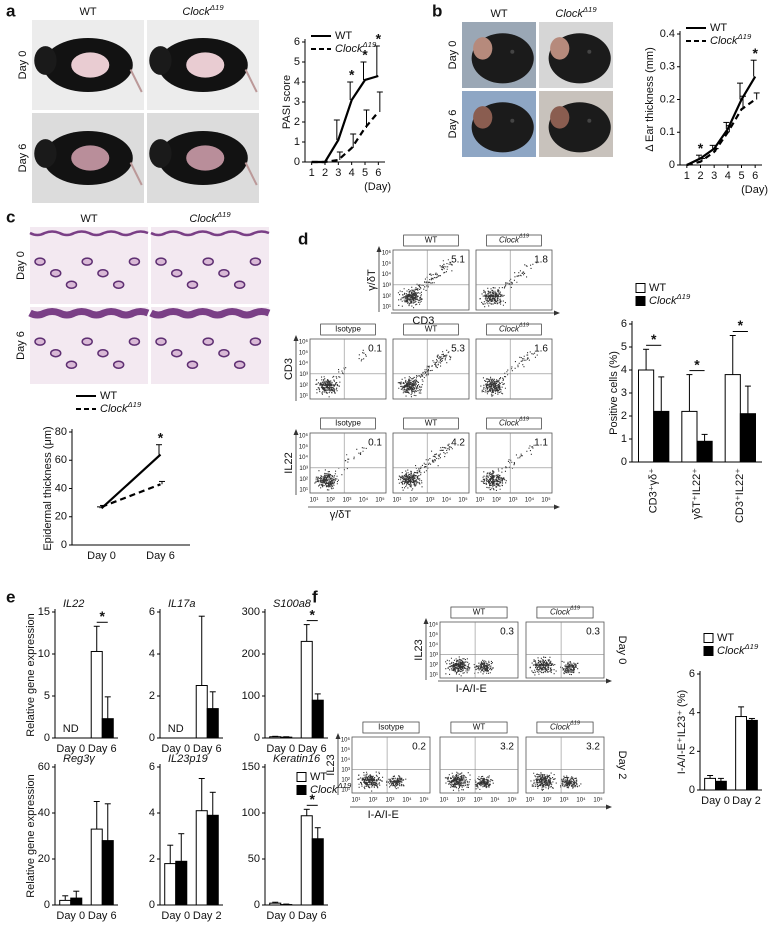 The width and height of the screenshot is (778, 930). What do you see at coordinates (741, 176) in the screenshot?
I see `x-tick-label: 5` at bounding box center [741, 176].